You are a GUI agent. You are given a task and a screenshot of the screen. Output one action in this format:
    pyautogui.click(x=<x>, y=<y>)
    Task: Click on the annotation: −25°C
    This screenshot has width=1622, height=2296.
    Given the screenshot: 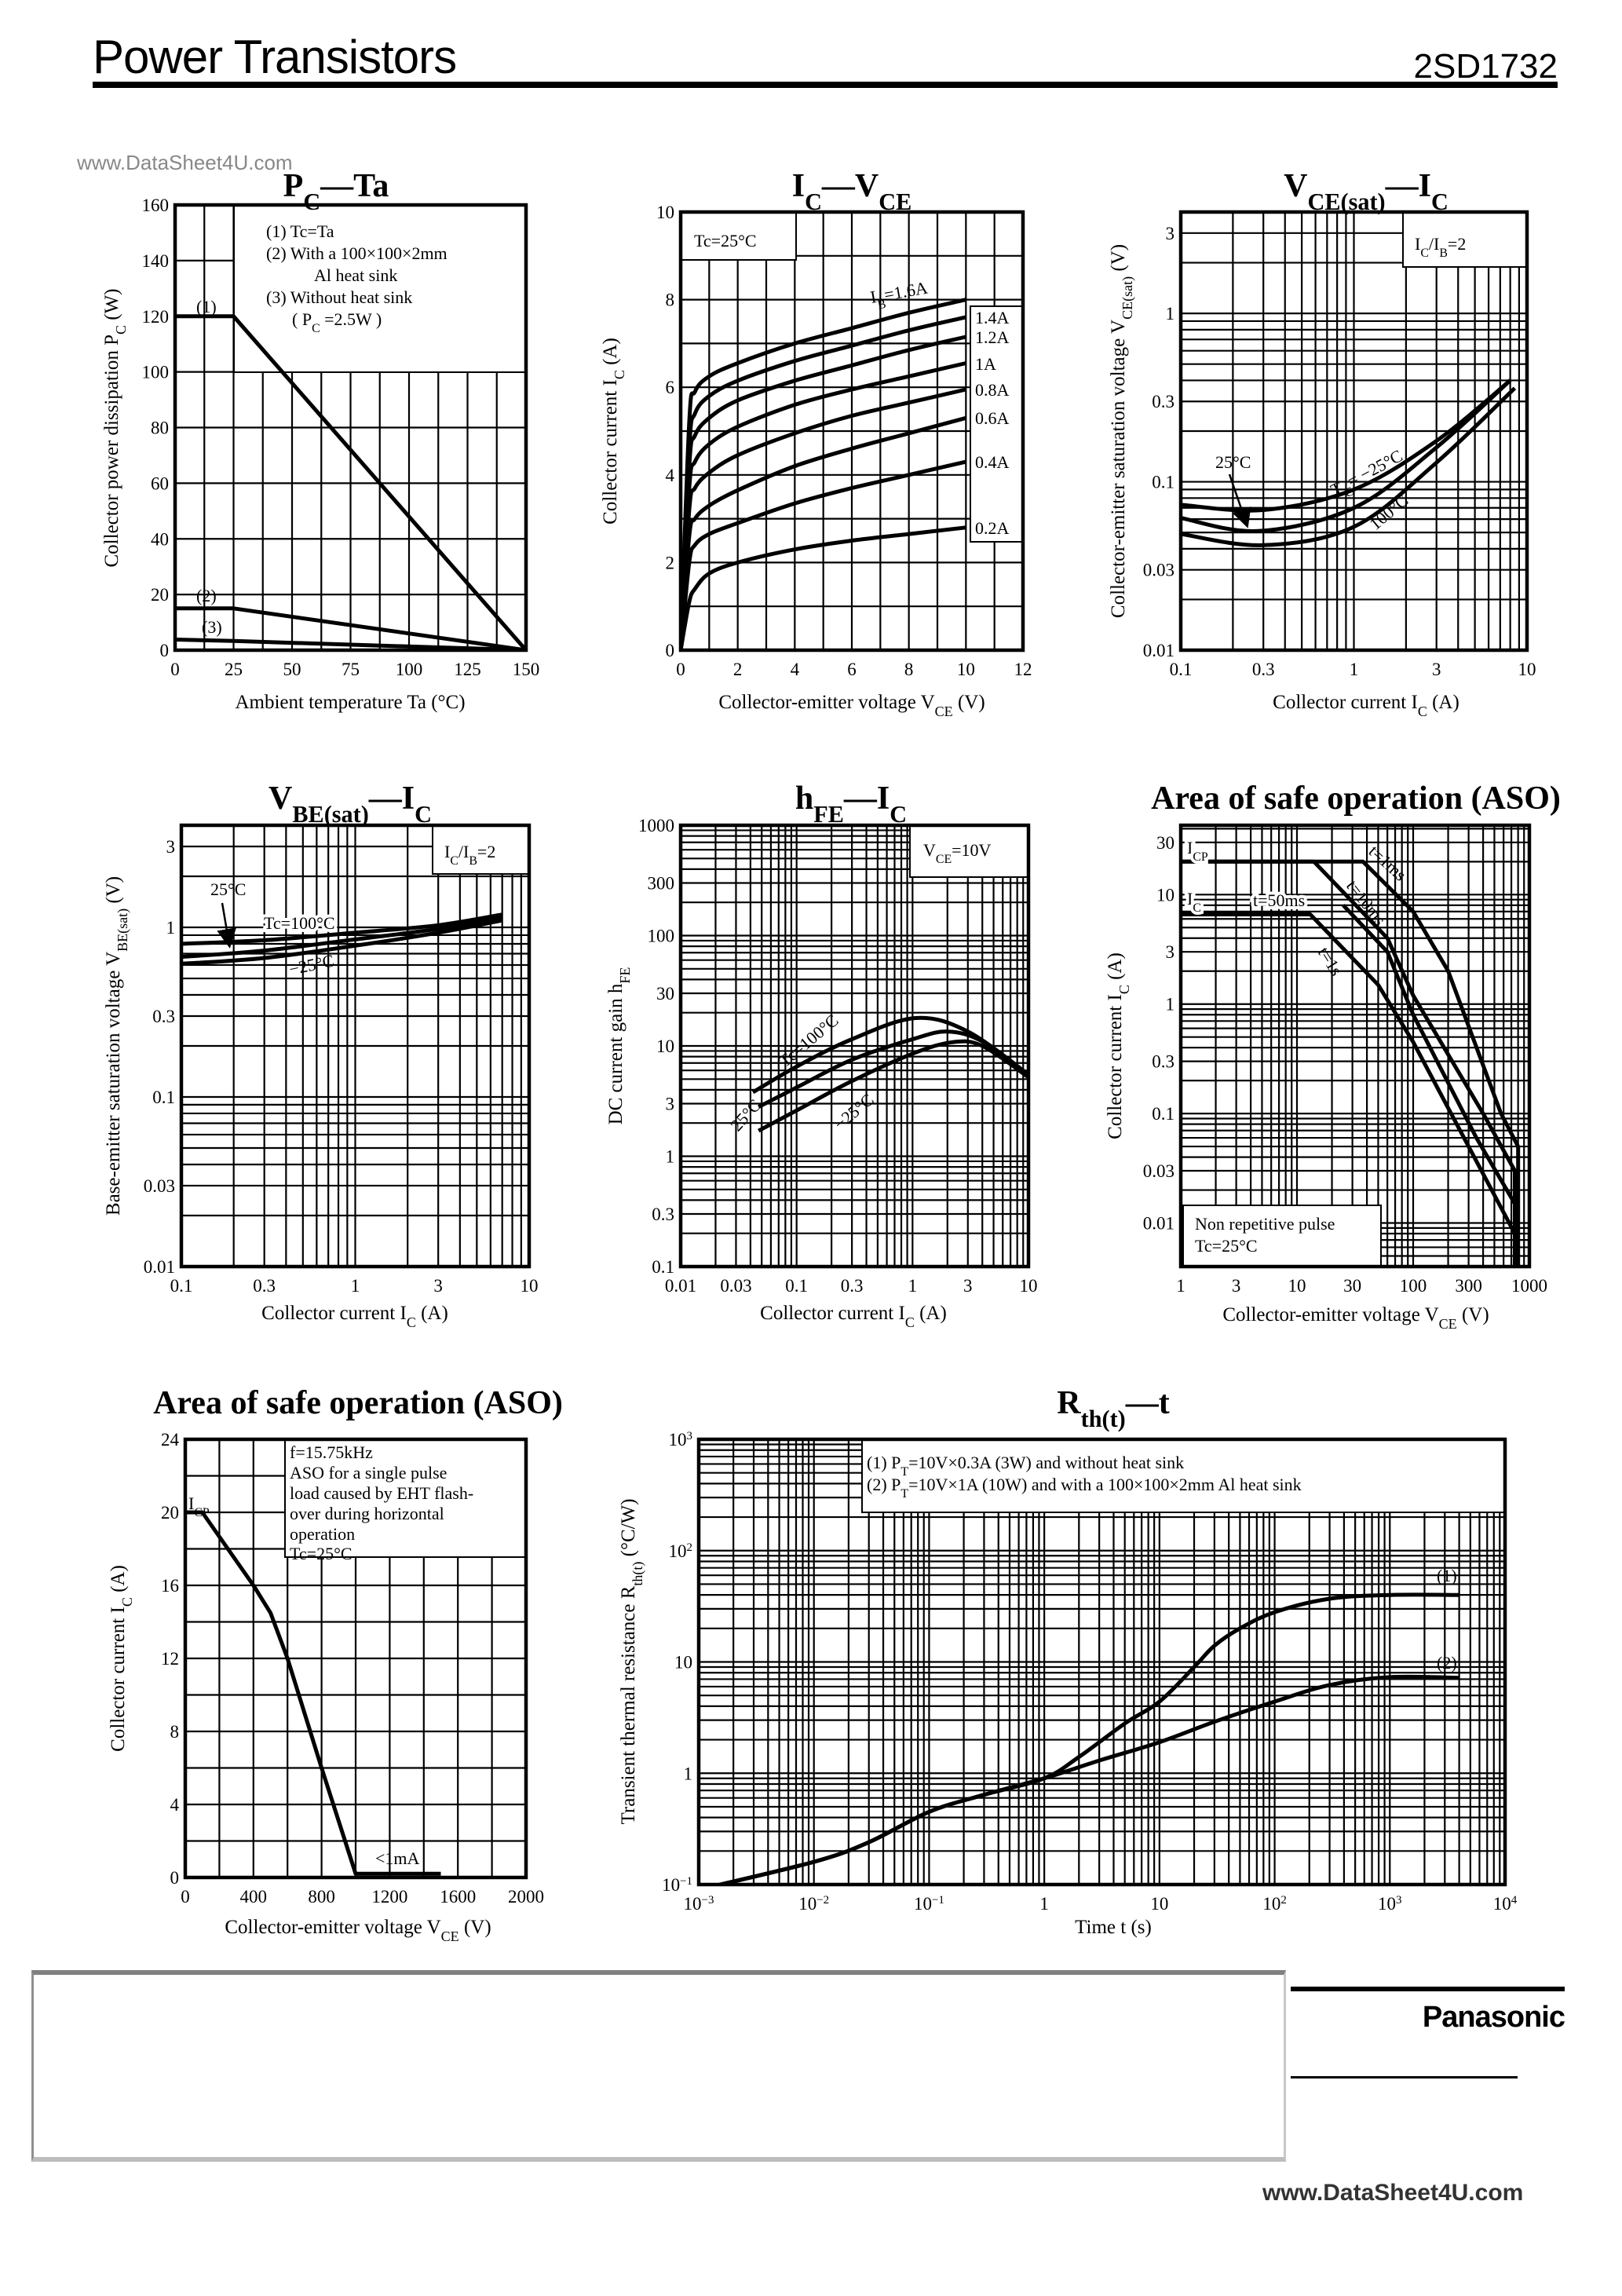 What is the action you would take?
    pyautogui.click(x=853, y=1111)
    